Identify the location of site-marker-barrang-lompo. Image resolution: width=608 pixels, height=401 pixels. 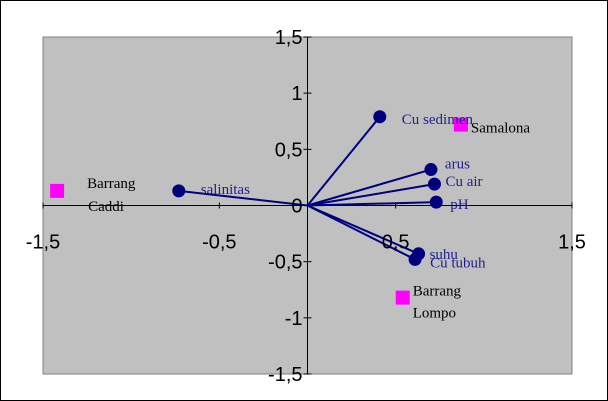
(402, 297).